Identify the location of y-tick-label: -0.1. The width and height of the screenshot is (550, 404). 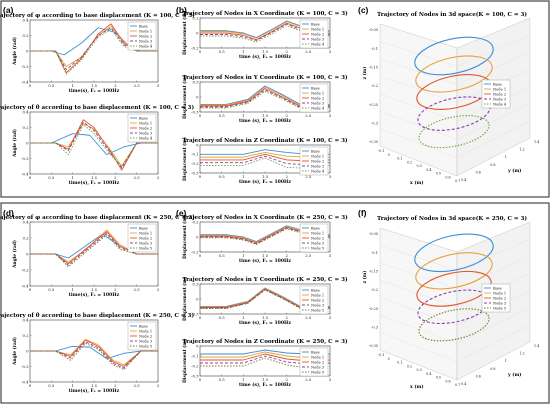
(194, 154).